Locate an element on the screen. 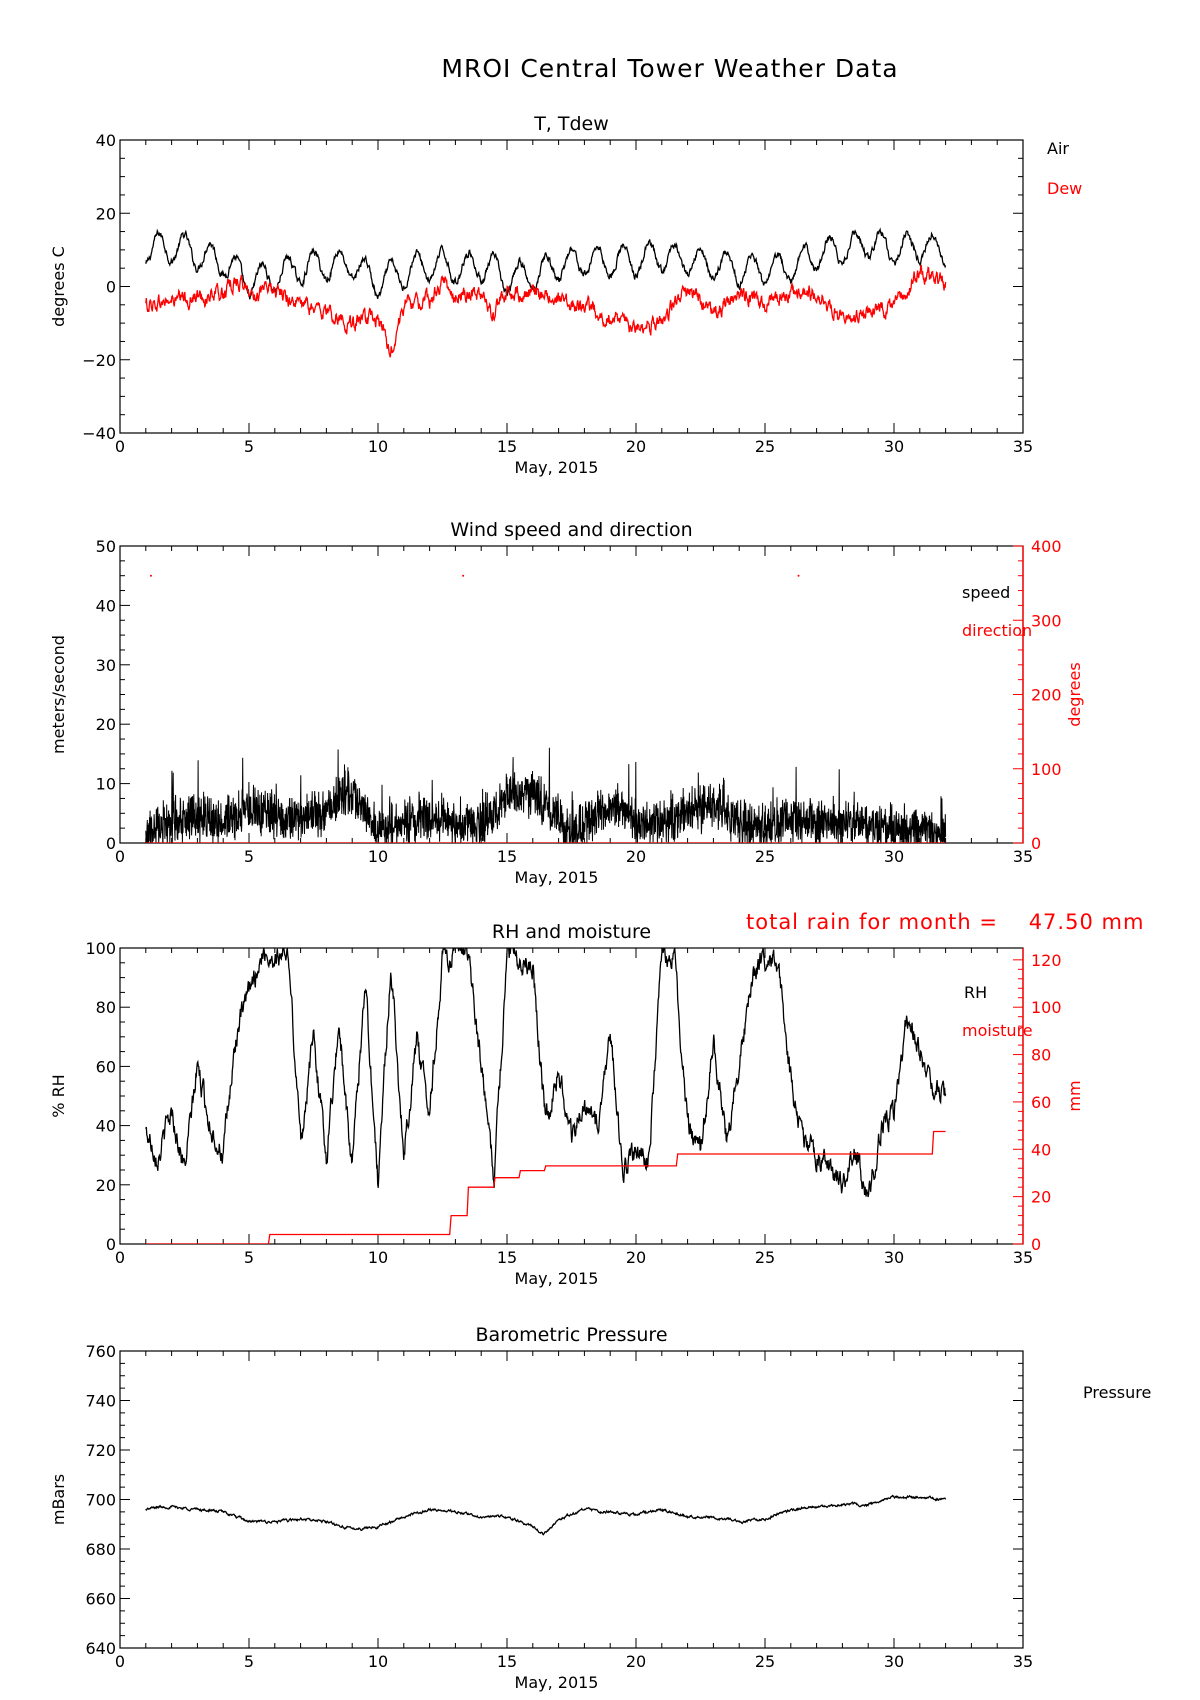  series-line-moisture is located at coordinates (545, 1187).